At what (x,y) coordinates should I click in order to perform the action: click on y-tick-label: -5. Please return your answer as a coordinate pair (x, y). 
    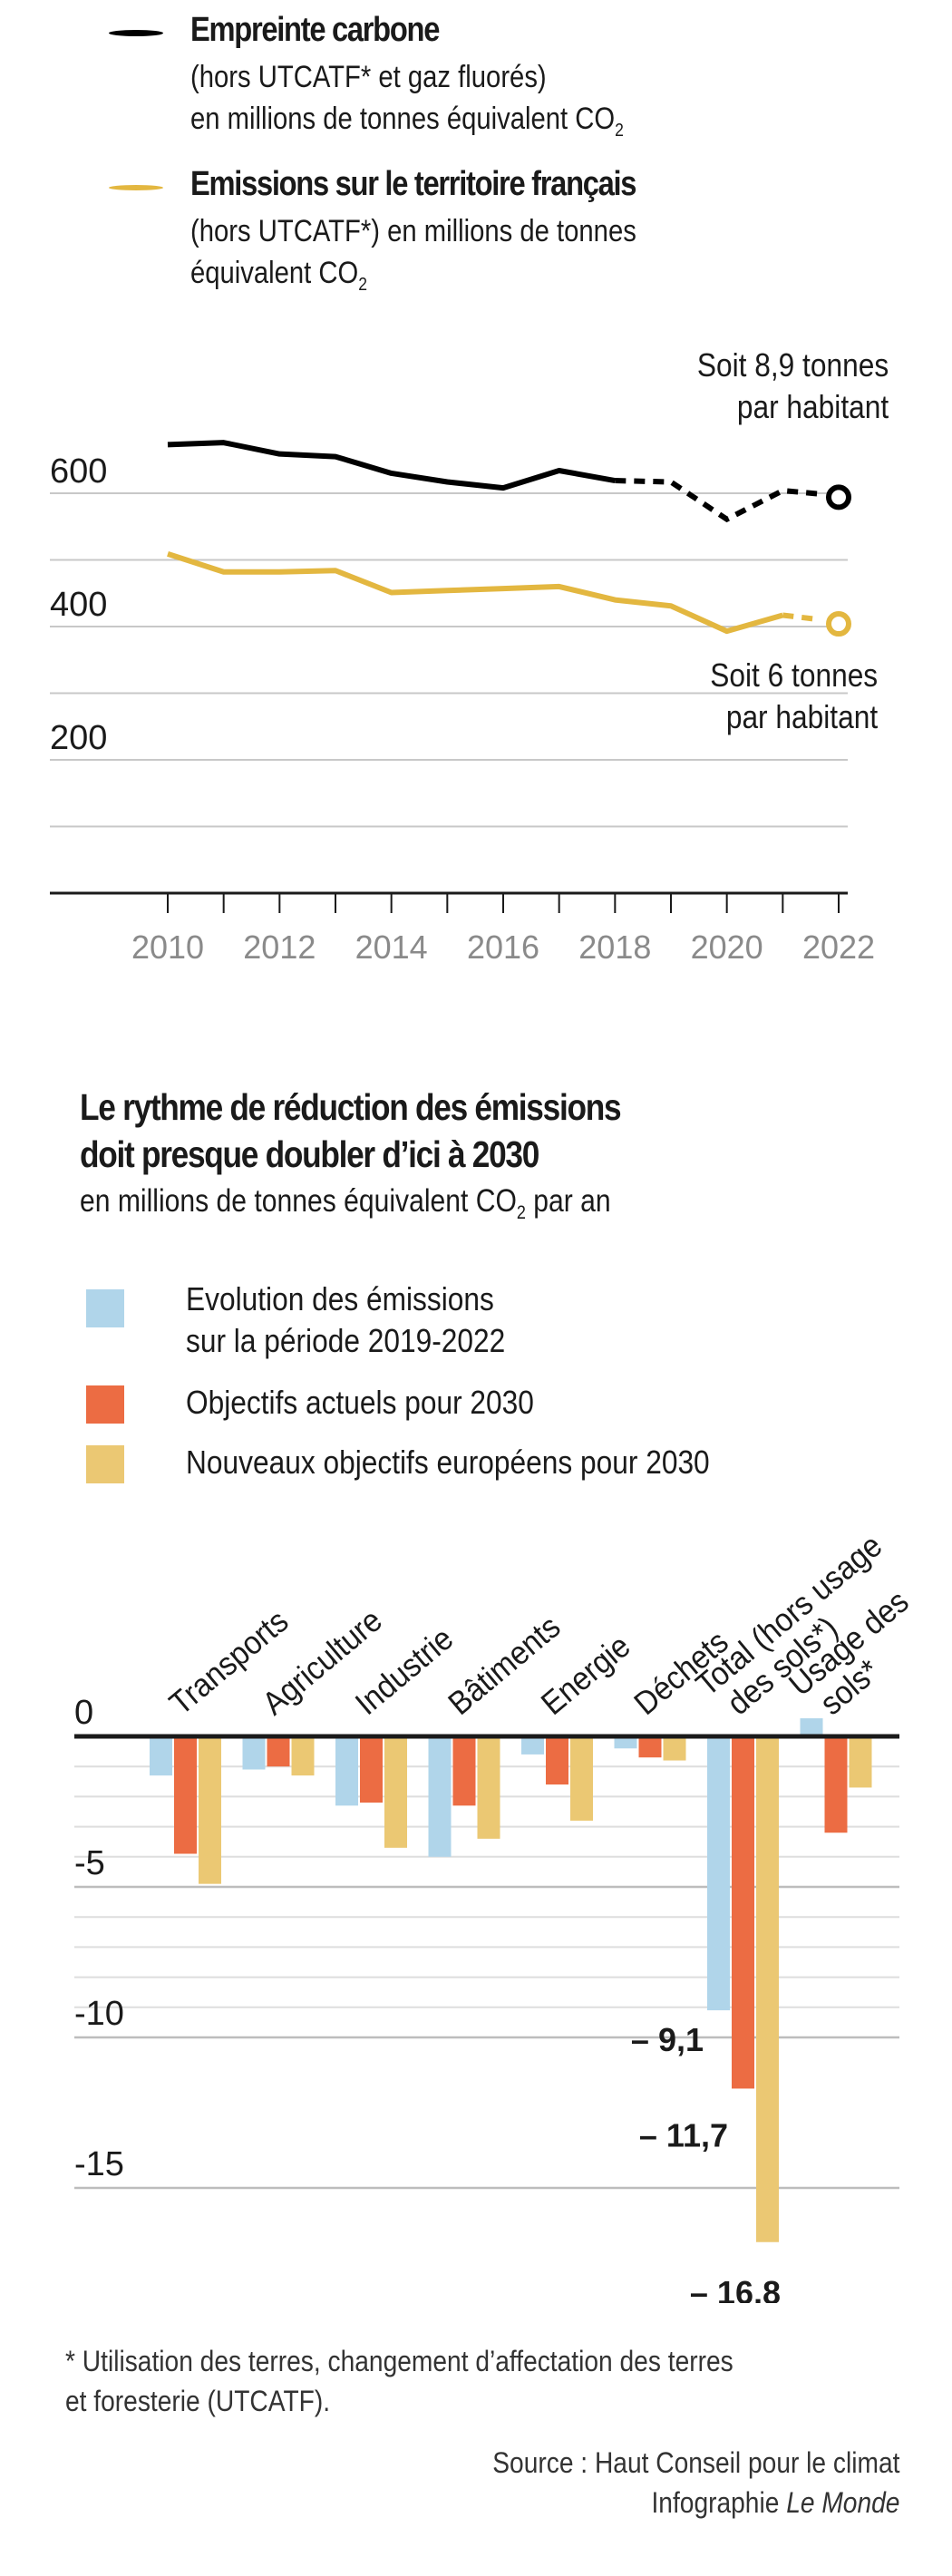
    Looking at the image, I should click on (89, 1863).